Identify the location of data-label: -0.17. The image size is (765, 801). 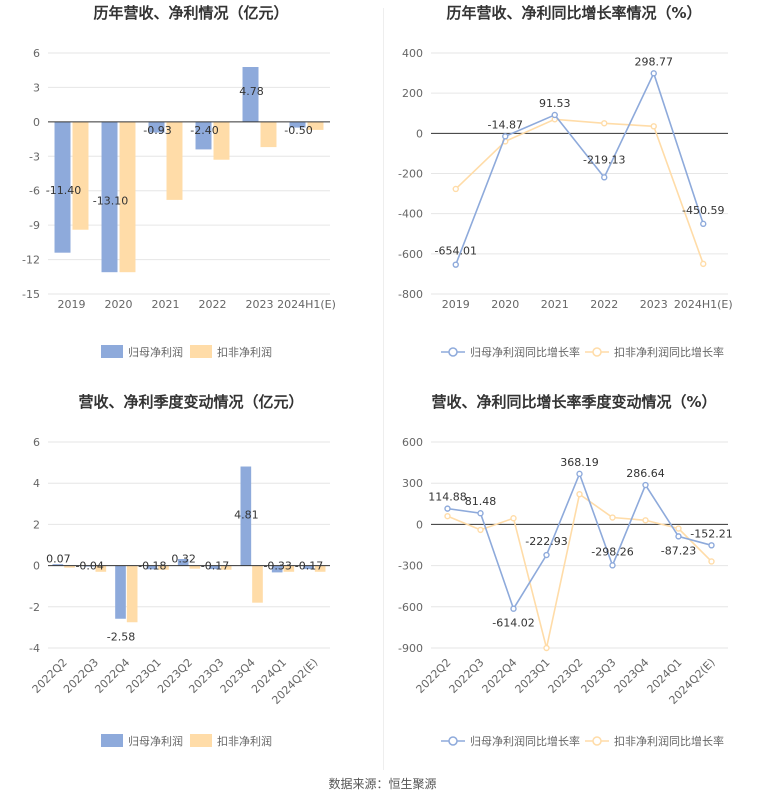
(309, 566).